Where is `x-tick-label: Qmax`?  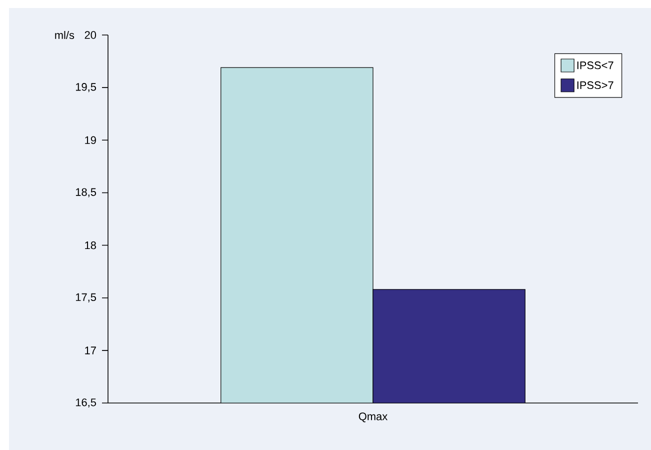 x-tick-label: Qmax is located at coordinates (373, 417).